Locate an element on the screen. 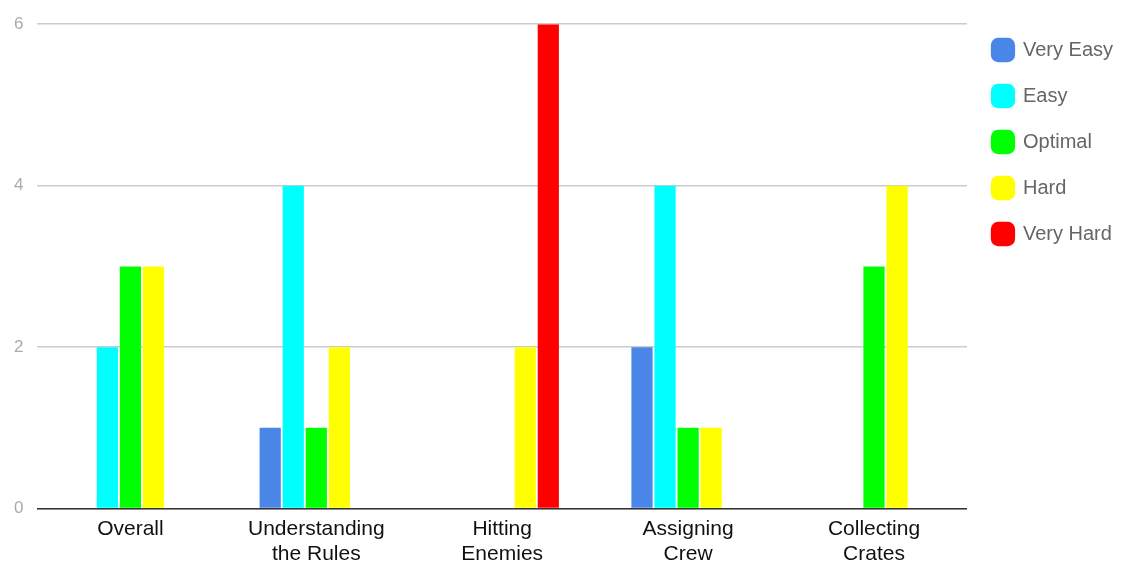  x-tick-label: Overall is located at coordinates (130, 527).